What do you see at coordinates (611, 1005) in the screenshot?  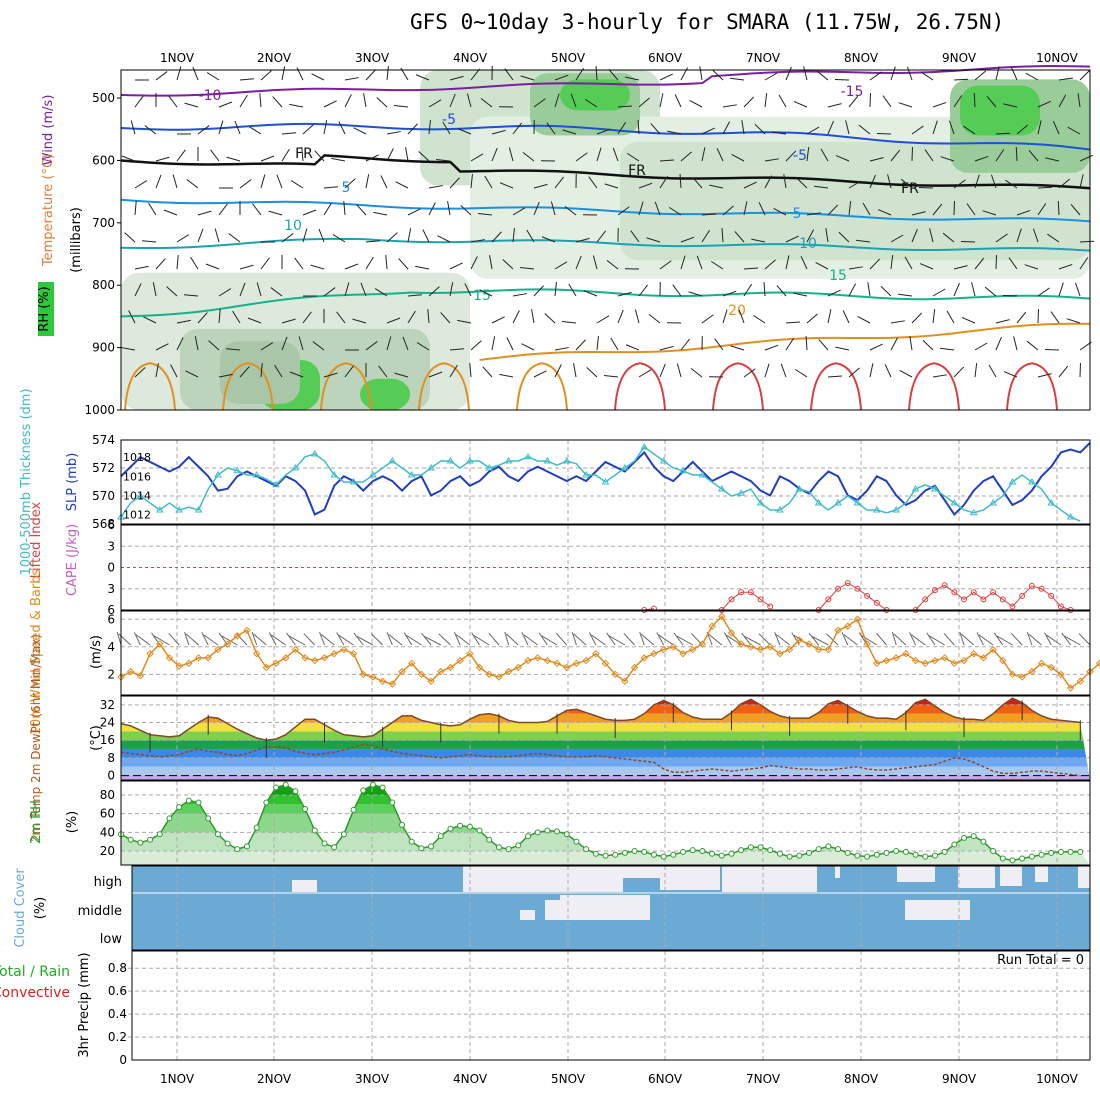 I see `panel-frame-precip` at bounding box center [611, 1005].